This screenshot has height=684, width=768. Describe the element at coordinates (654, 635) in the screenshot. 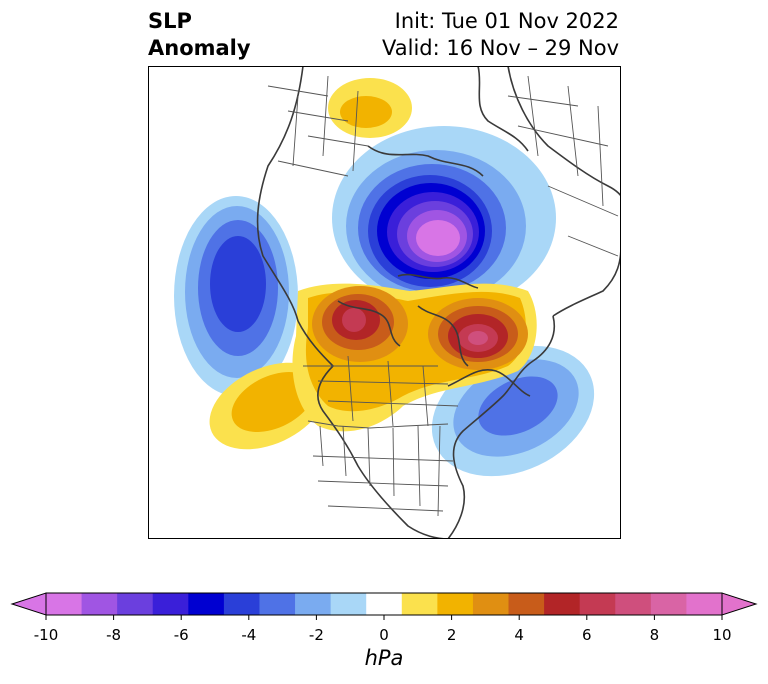

I see `colorbar-tick-label: 8` at that location.